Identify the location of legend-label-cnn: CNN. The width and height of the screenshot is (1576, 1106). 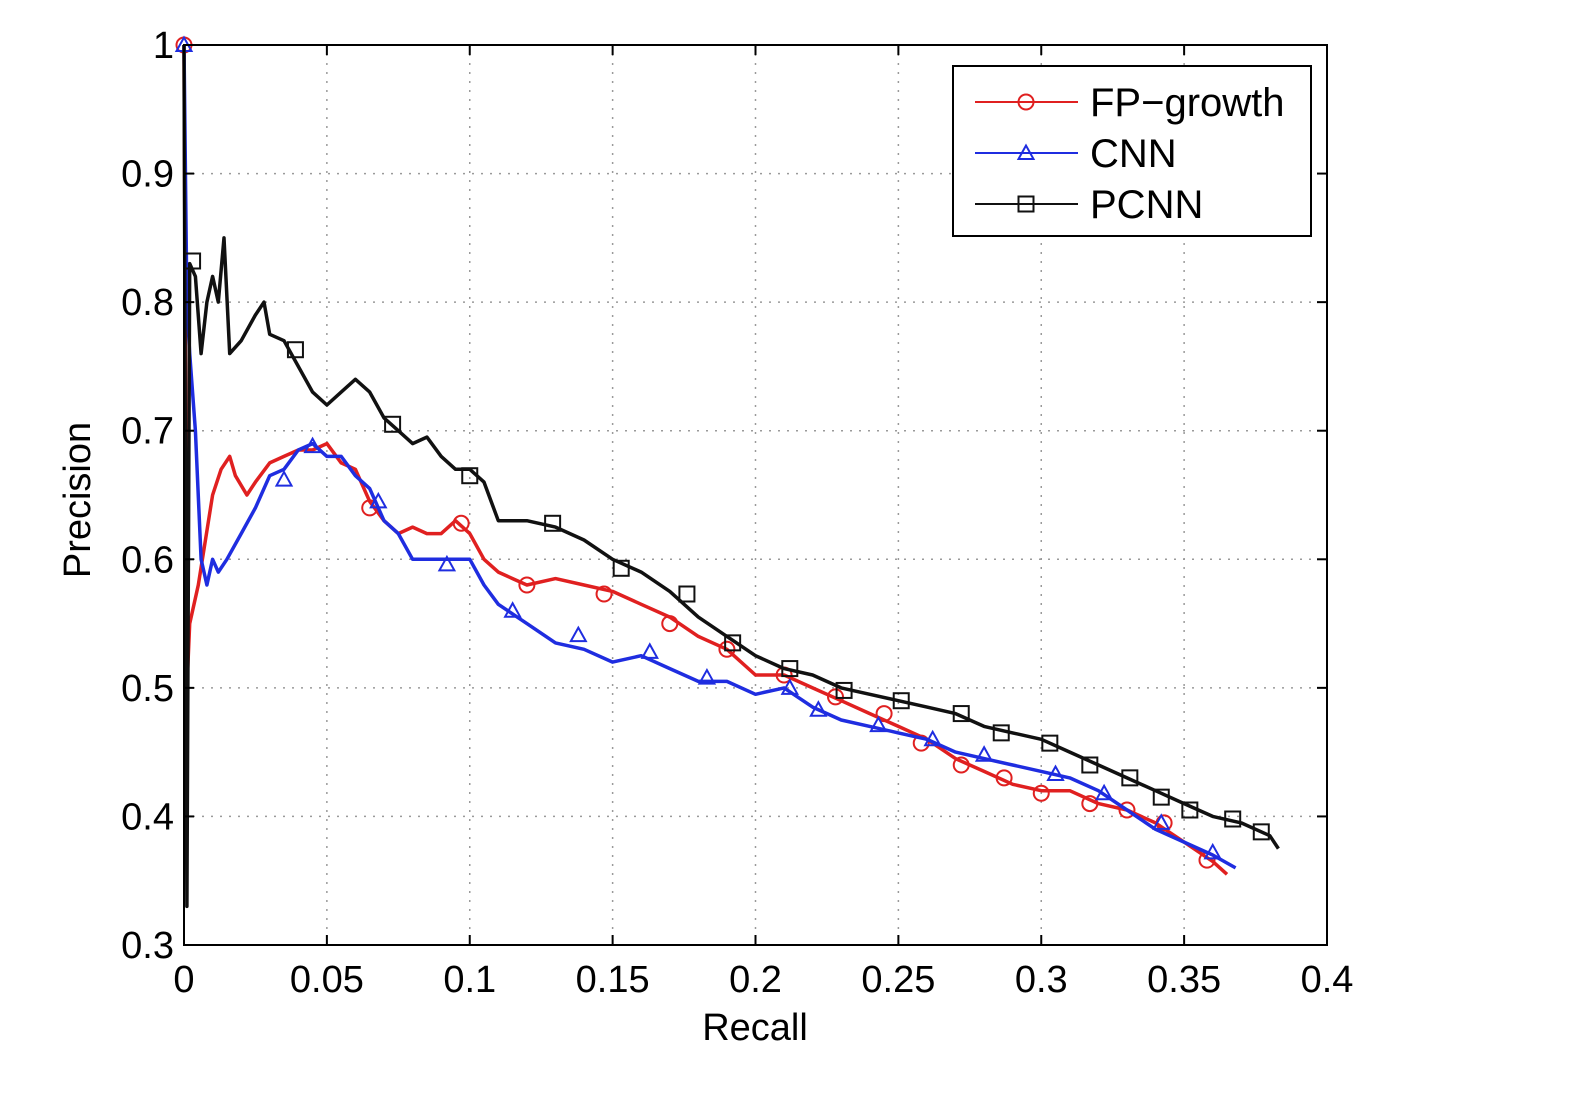
(1133, 154).